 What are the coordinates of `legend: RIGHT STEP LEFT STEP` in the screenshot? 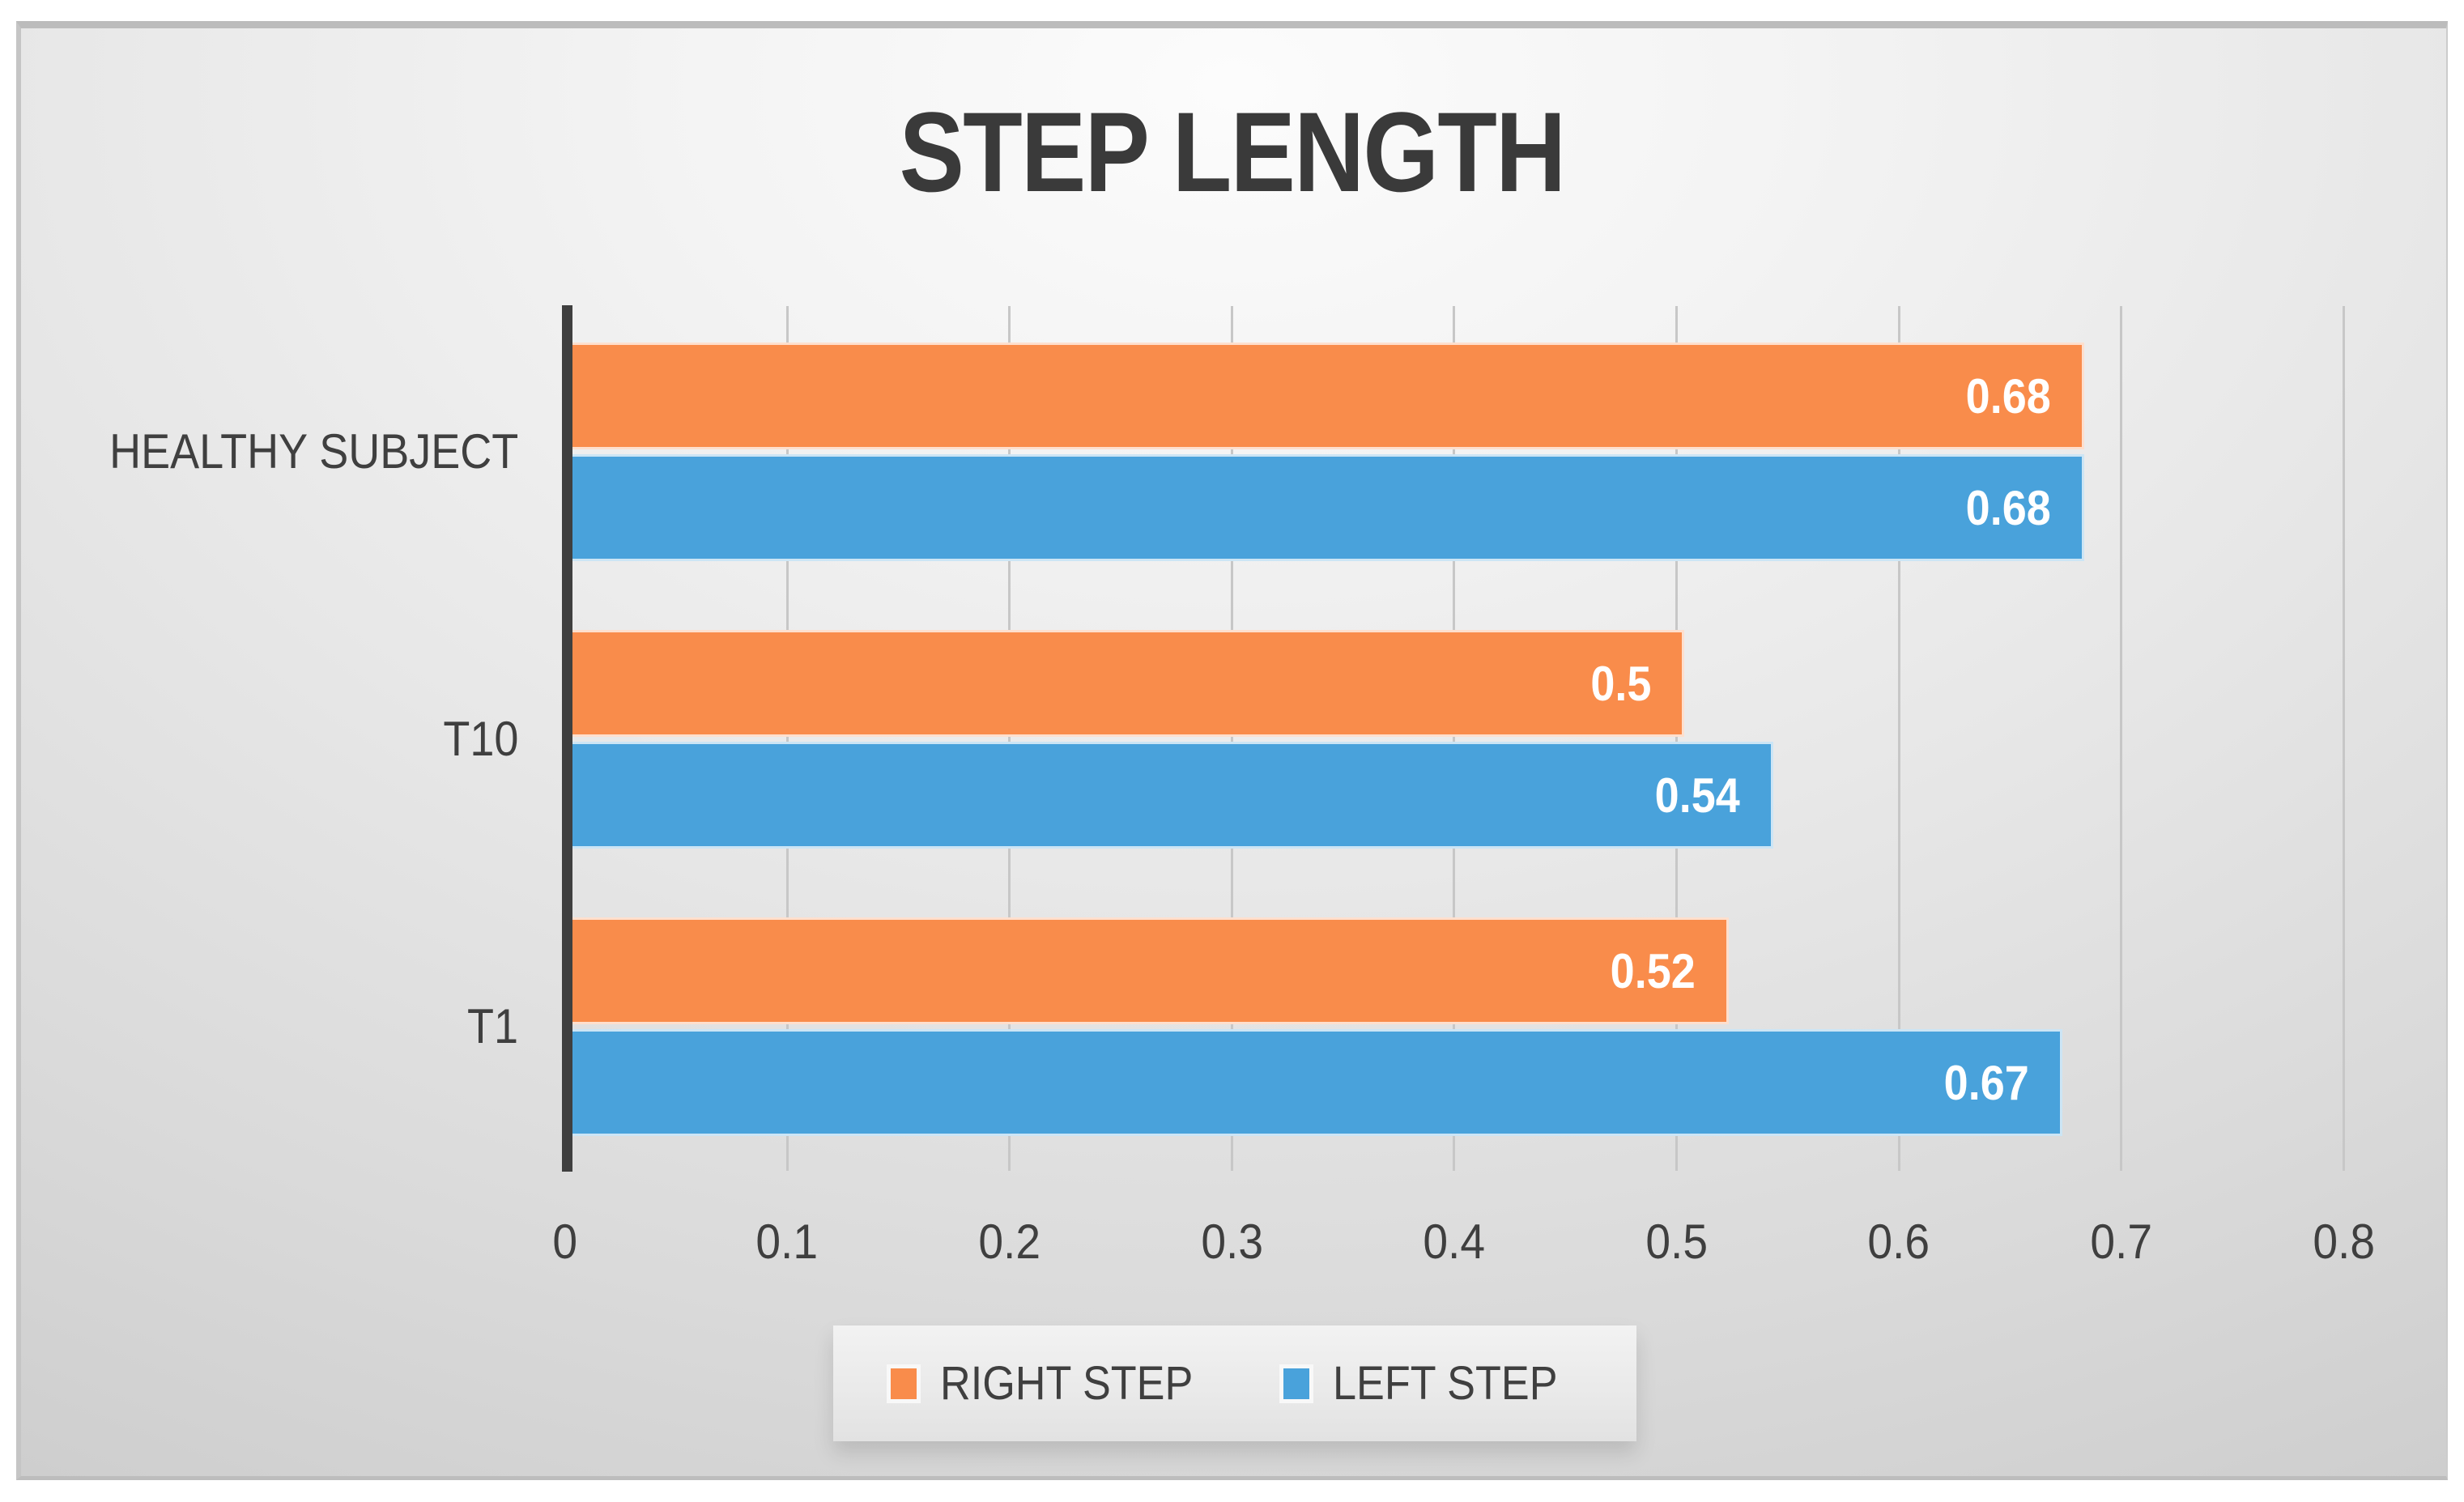 It's located at (1234, 1383).